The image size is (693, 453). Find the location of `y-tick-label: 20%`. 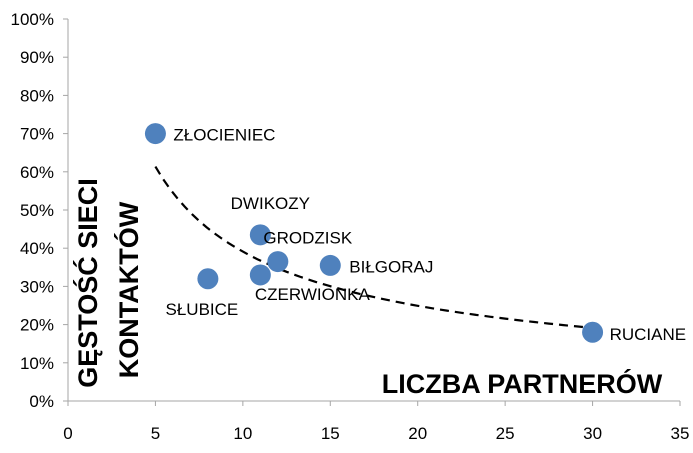

y-tick-label: 20% is located at coordinates (37, 325).